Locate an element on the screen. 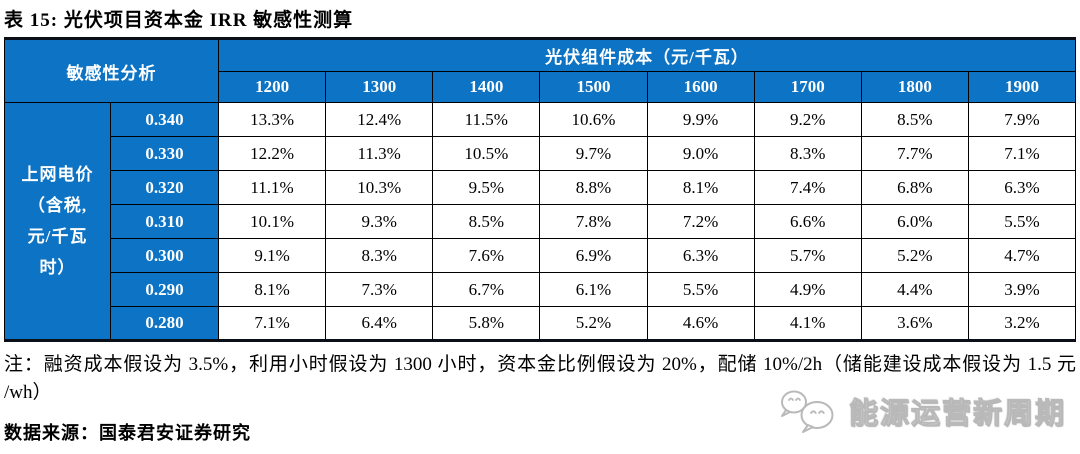  irr-value-cell: 11.1% is located at coordinates (272, 187).